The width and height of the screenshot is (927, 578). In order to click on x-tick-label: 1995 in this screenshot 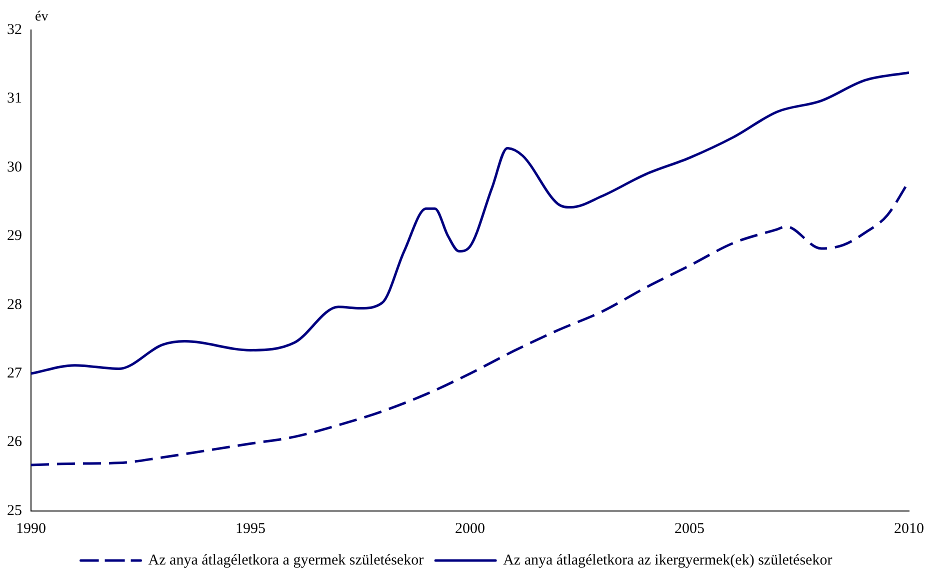, I will do `click(251, 528)`.